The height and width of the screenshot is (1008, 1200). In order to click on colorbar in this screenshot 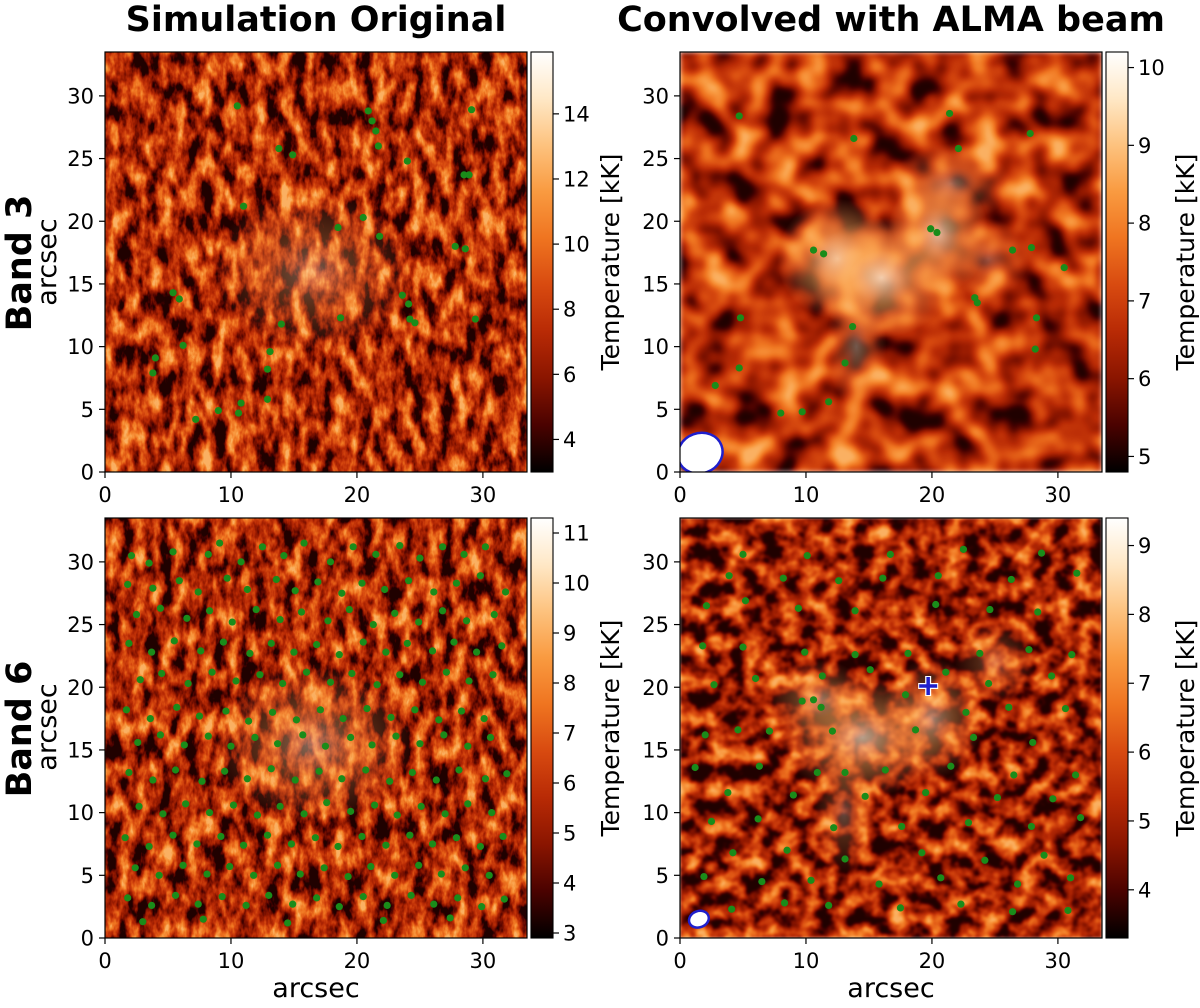, I will do `click(1117, 262)`.